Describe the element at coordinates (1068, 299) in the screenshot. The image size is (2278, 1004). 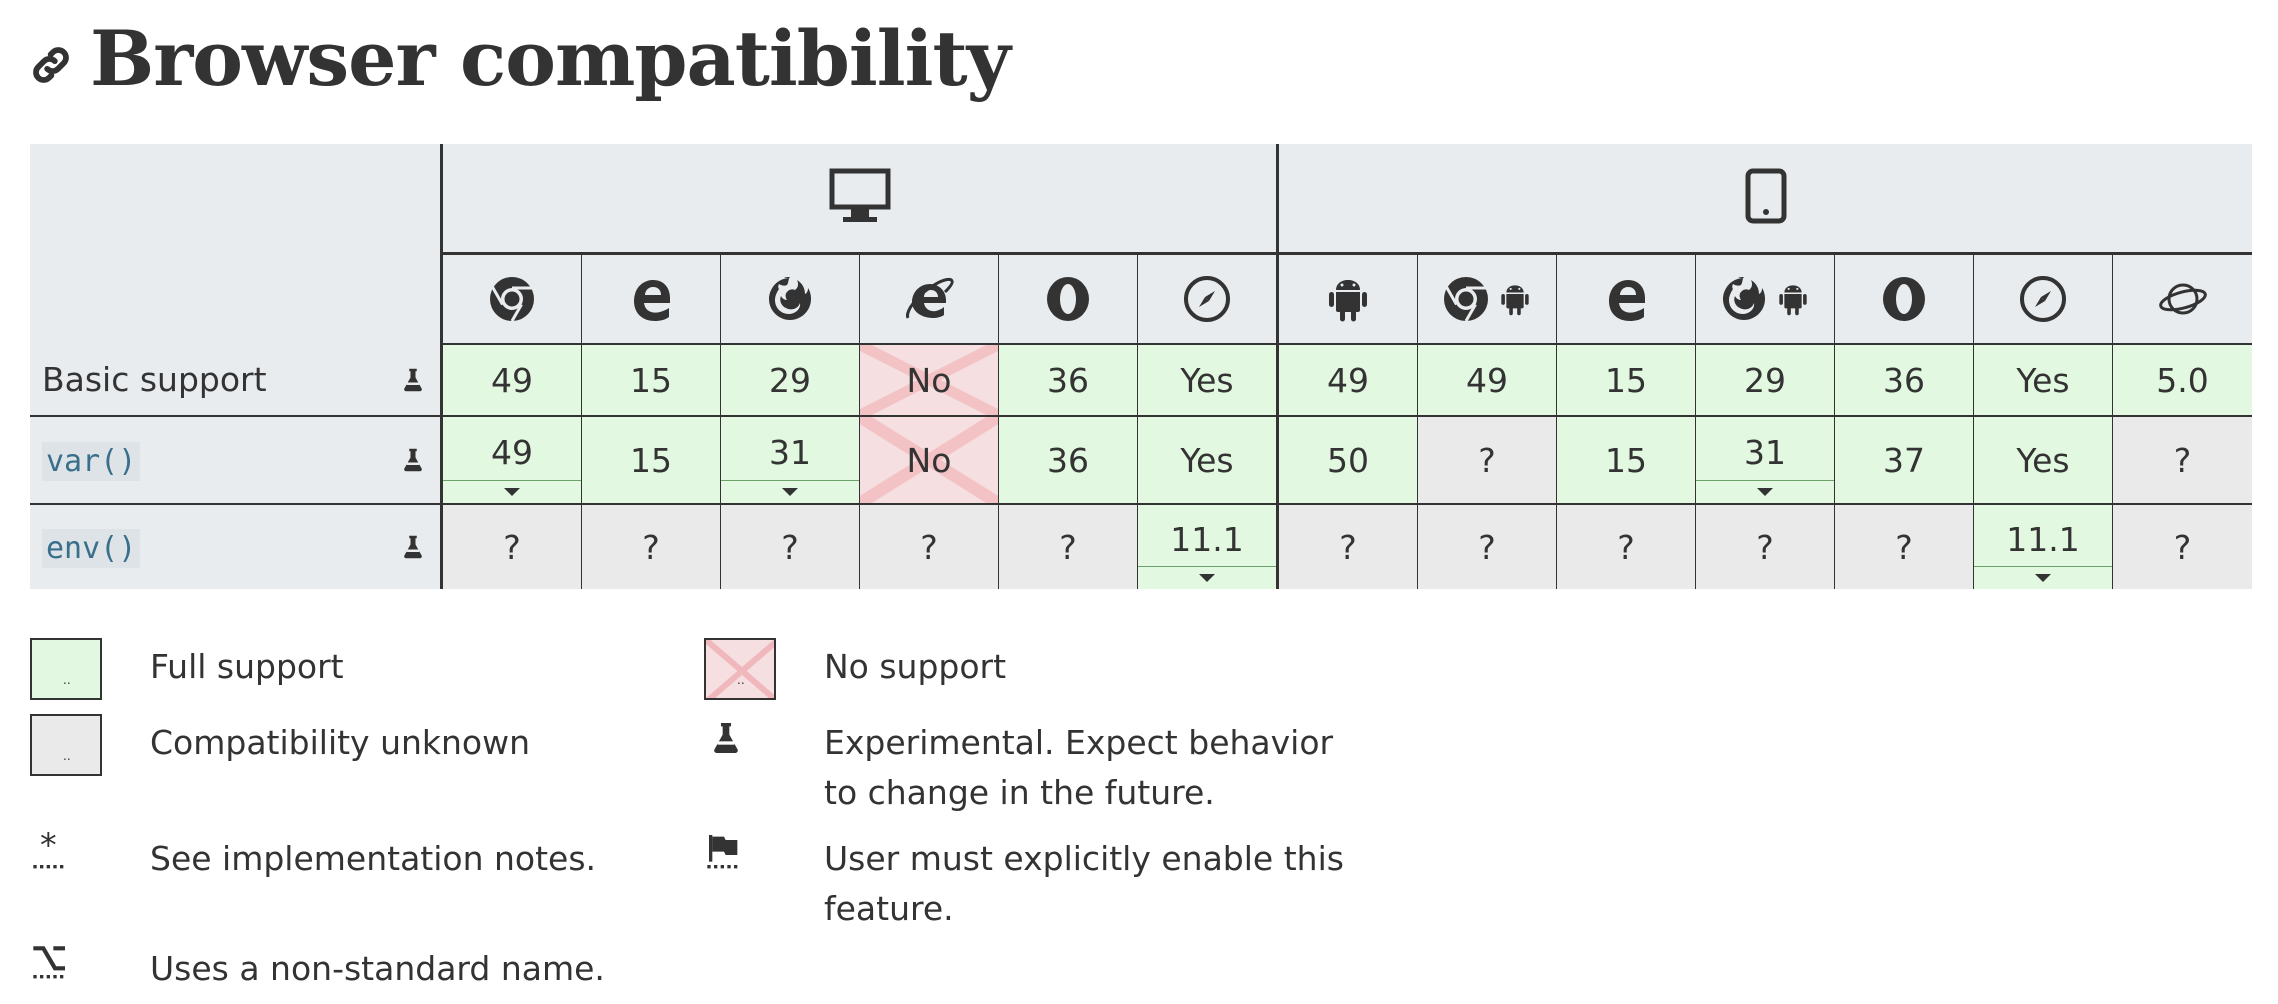
I see `browser-header-opera` at that location.